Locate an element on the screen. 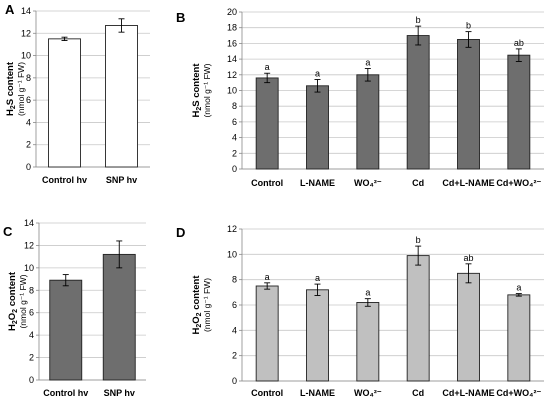  panel-letter: D is located at coordinates (180, 232).